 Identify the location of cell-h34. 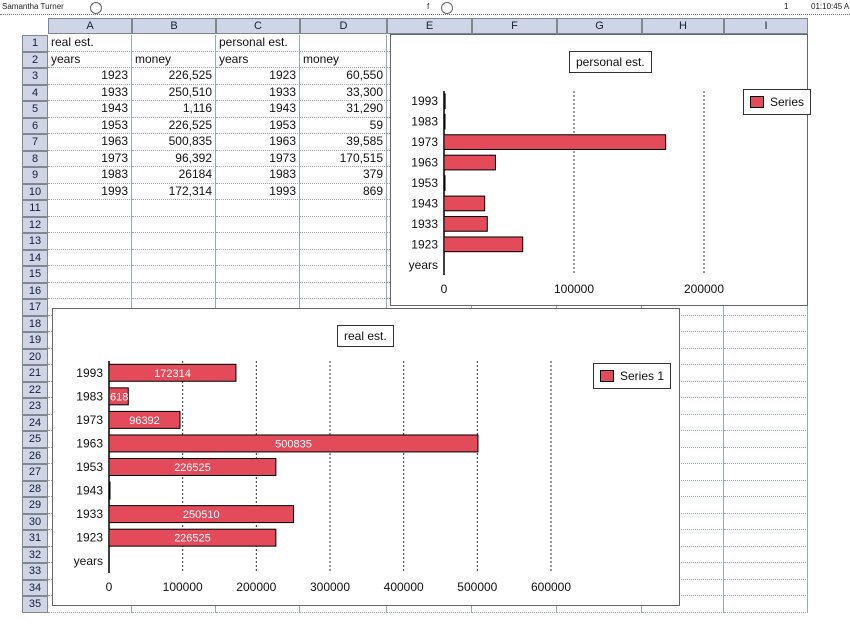
(683, 587).